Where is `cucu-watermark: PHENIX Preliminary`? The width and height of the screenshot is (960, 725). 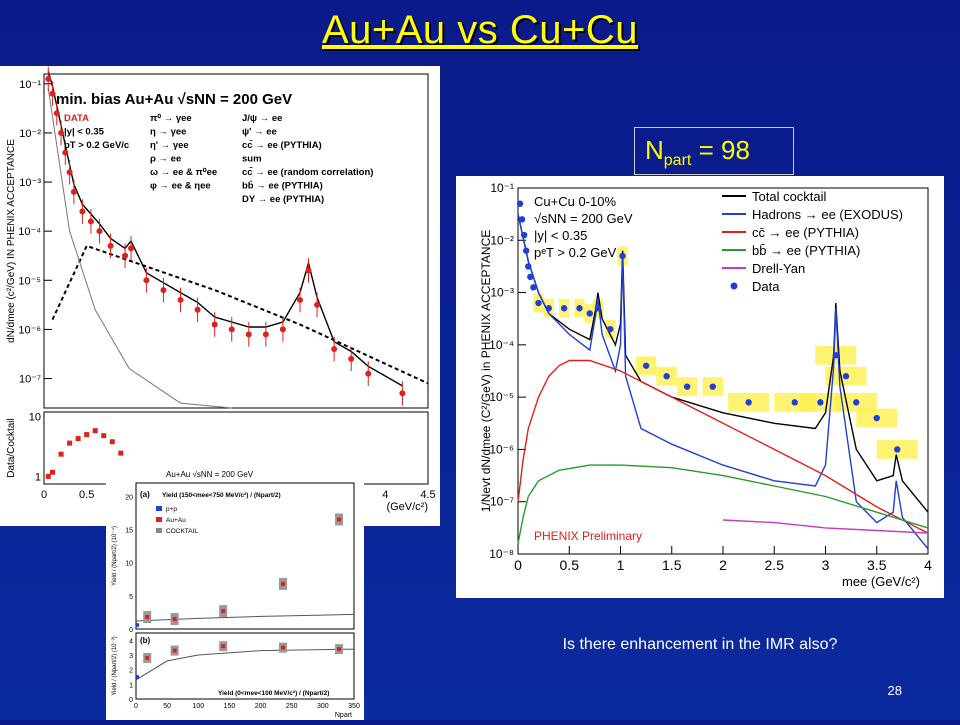
cucu-watermark: PHENIX Preliminary is located at coordinates (588, 536).